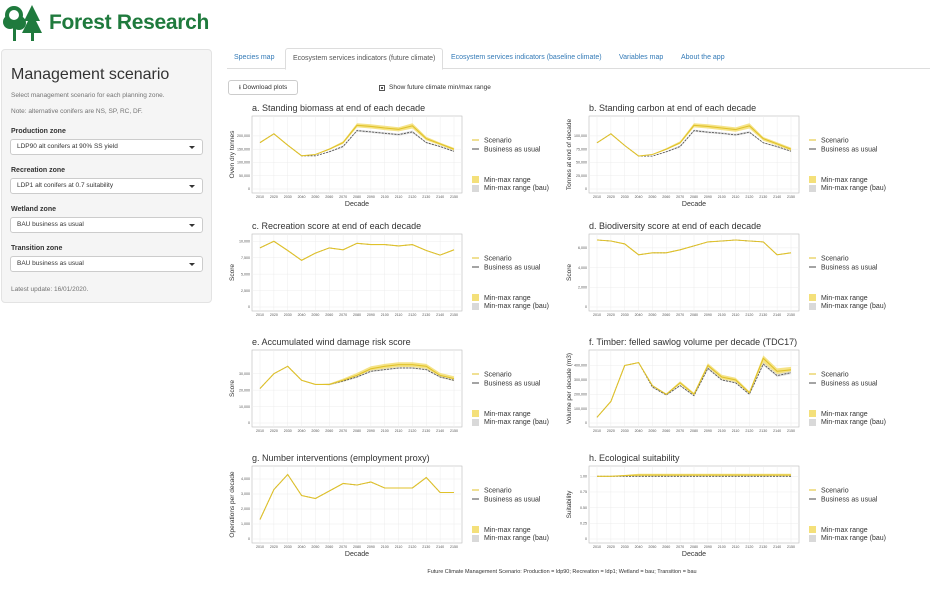 The image size is (930, 594). What do you see at coordinates (106, 225) in the screenshot?
I see `wetland-zone-select: BAU business as usual` at bounding box center [106, 225].